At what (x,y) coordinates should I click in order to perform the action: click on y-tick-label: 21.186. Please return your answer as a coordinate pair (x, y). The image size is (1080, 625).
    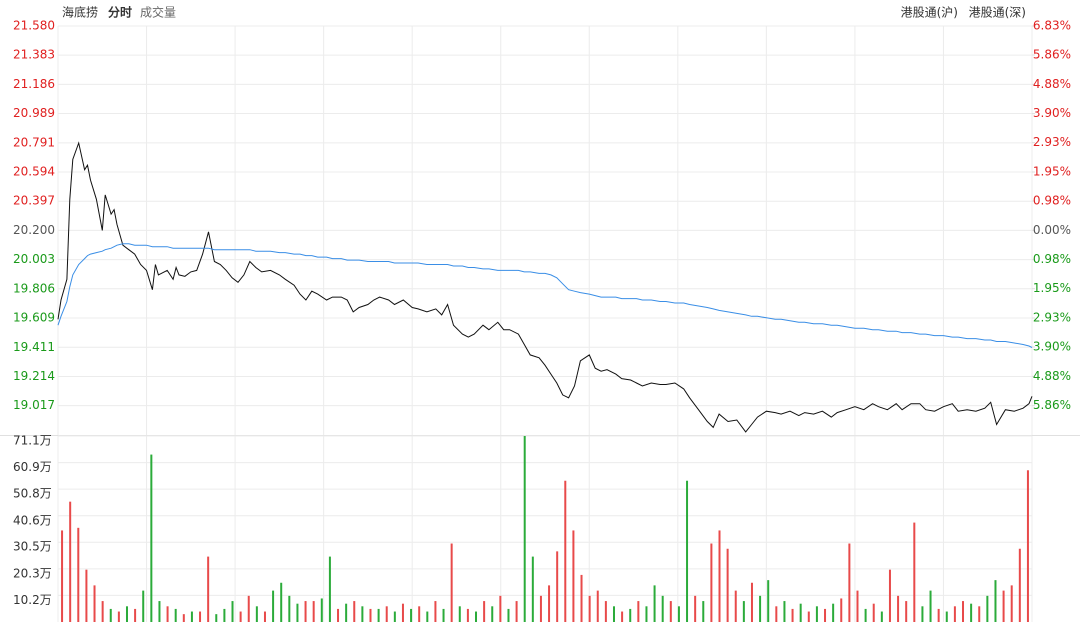
    Looking at the image, I should click on (34, 84).